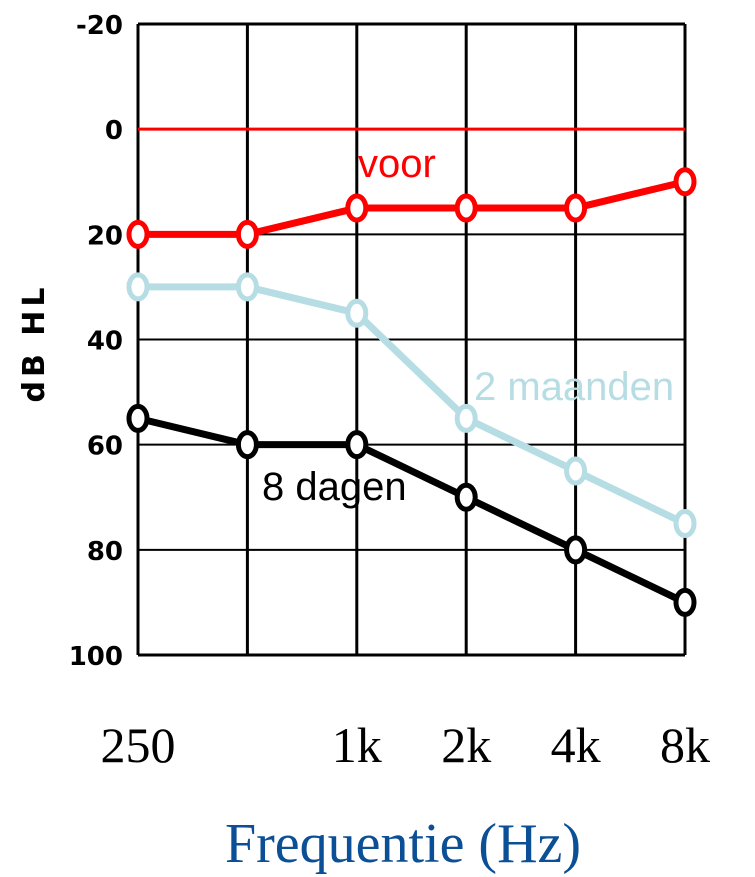 The width and height of the screenshot is (755, 877). Describe the element at coordinates (138, 745) in the screenshot. I see `x-tick-label: 250` at that location.